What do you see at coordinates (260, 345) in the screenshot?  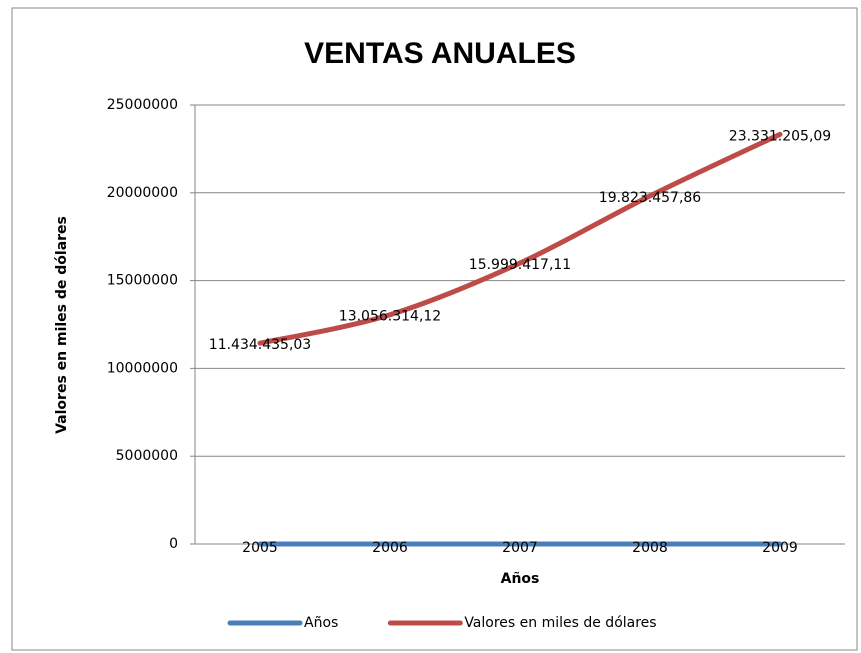 I see `data-label: 11.434.435,03` at bounding box center [260, 345].